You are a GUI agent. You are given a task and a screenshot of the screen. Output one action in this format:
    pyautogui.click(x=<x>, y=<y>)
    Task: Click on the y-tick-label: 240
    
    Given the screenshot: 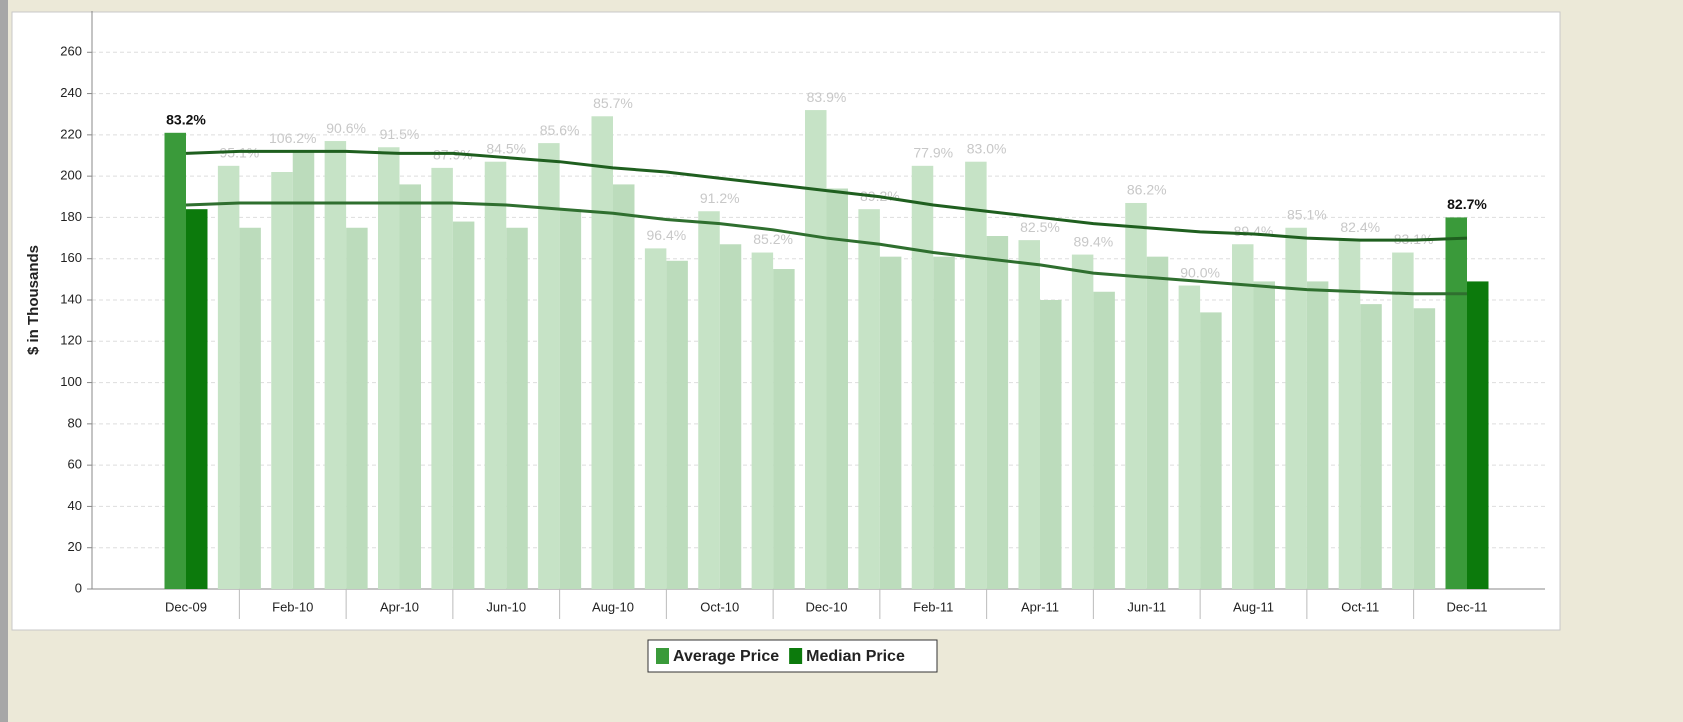 What is the action you would take?
    pyautogui.click(x=71, y=92)
    